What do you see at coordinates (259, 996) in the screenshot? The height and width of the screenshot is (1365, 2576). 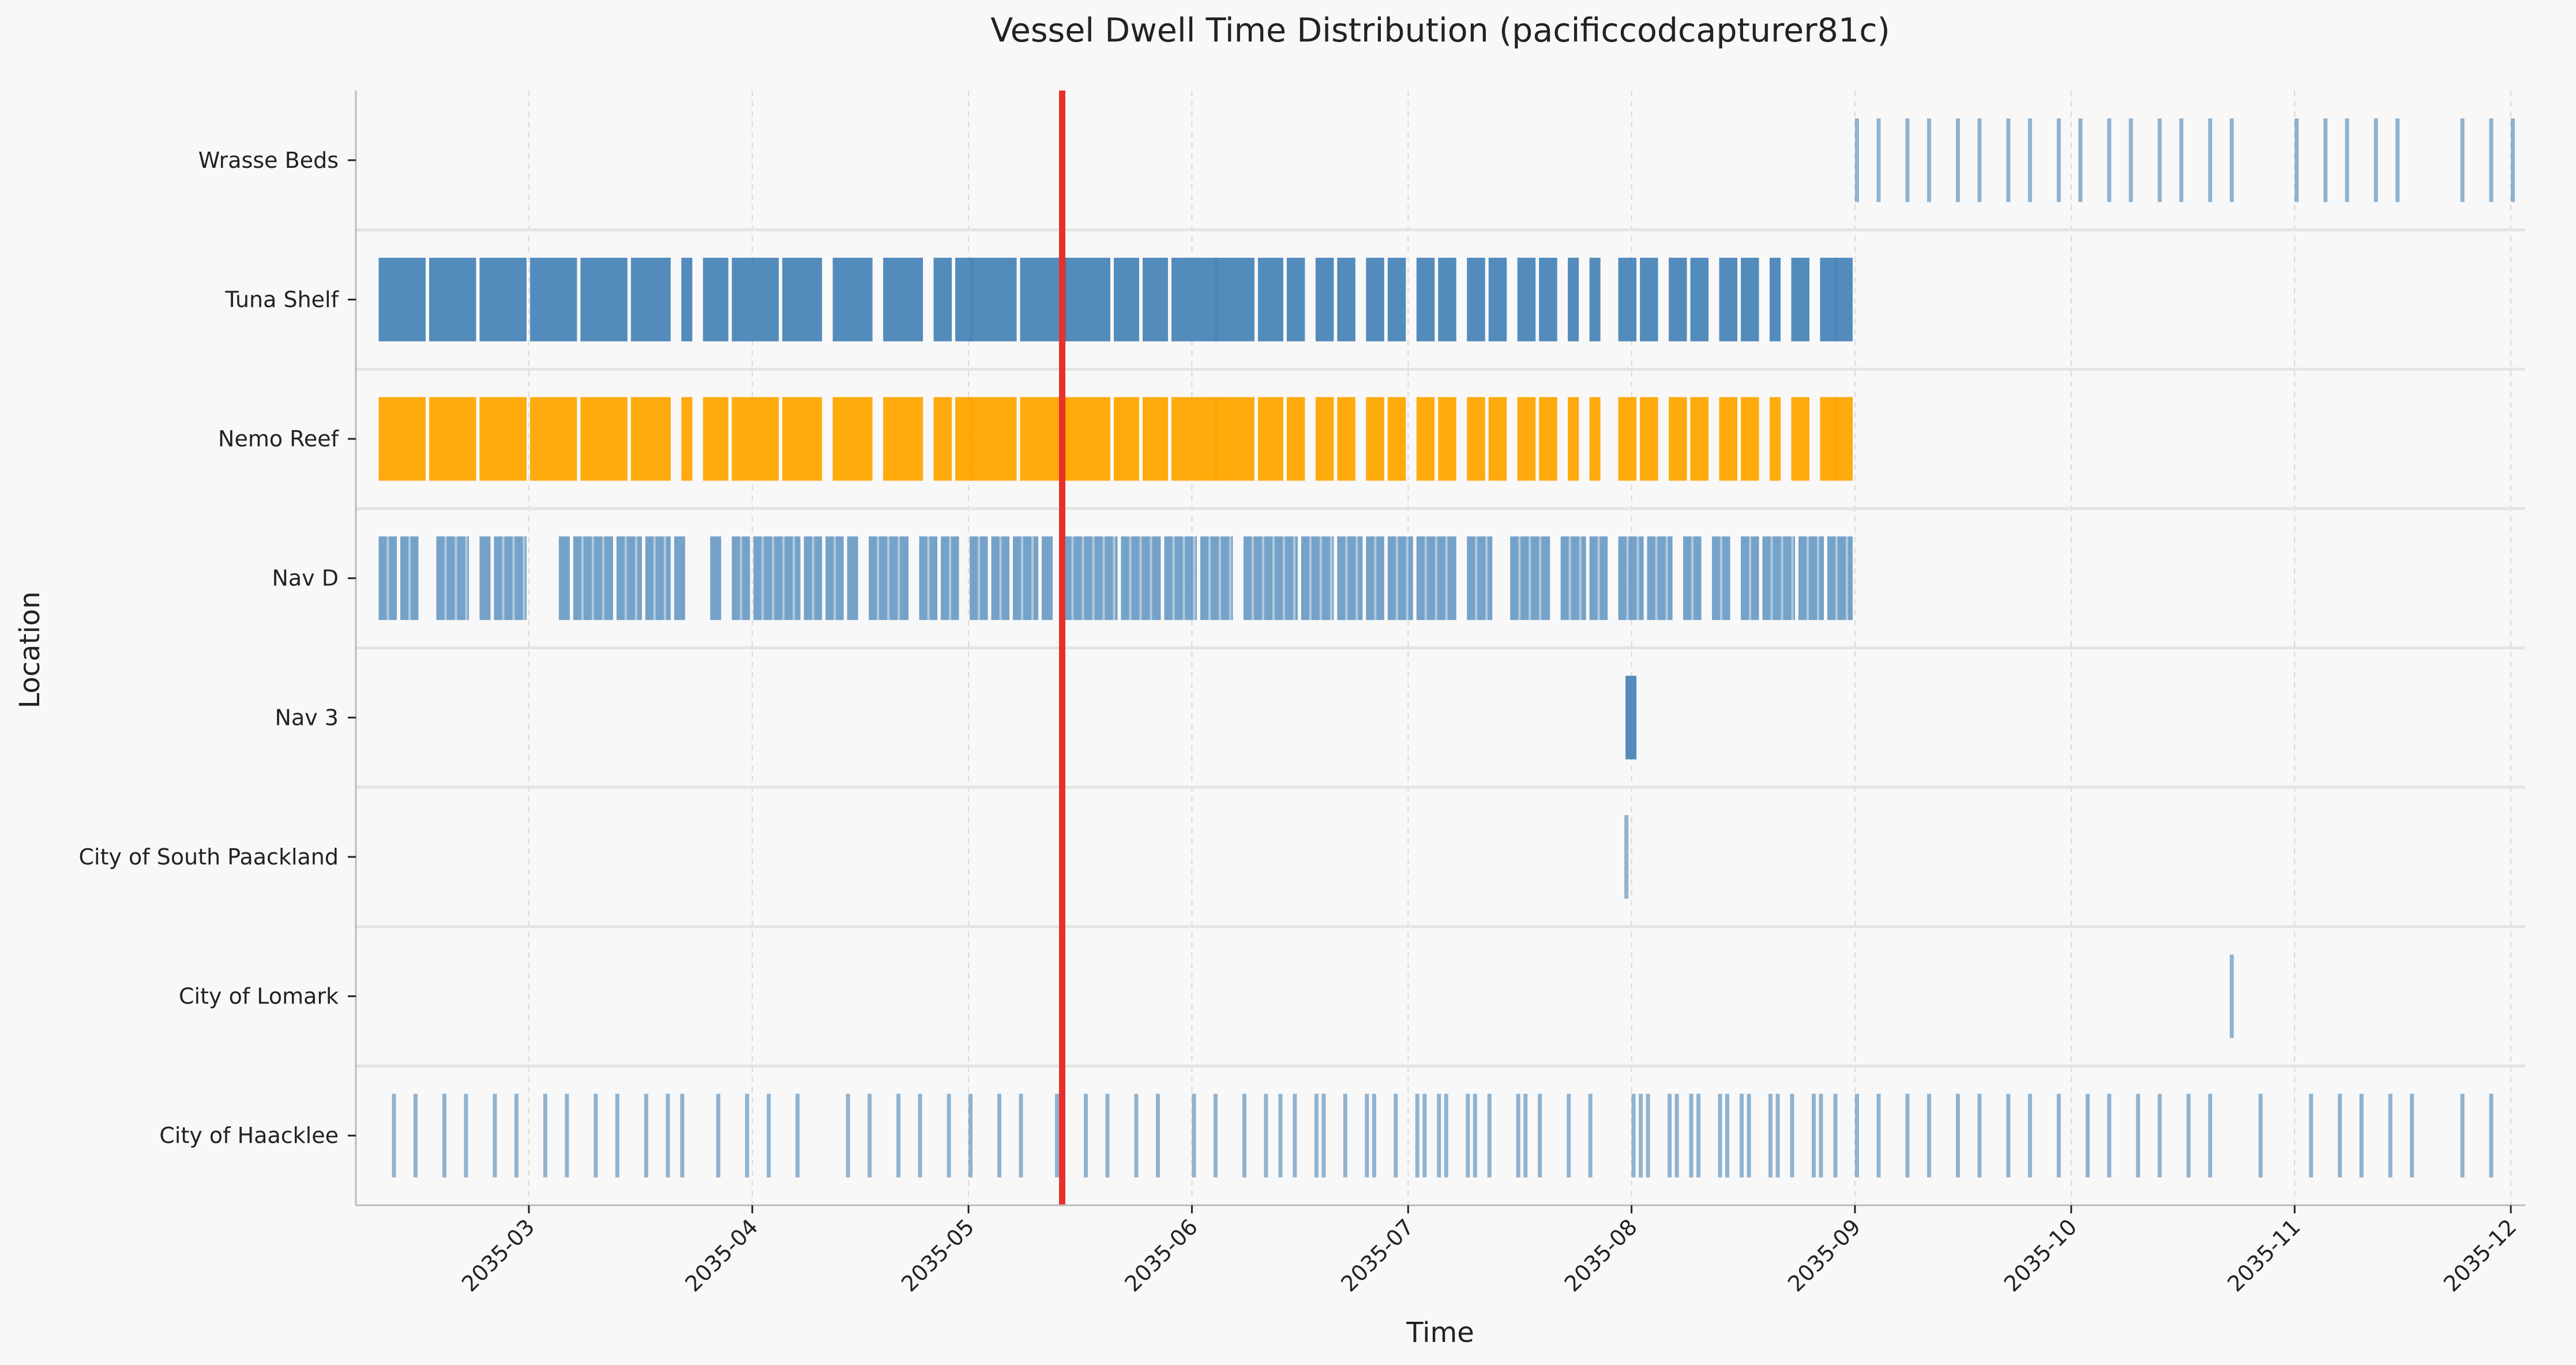 I see `y-tick-label: City of Lomark` at bounding box center [259, 996].